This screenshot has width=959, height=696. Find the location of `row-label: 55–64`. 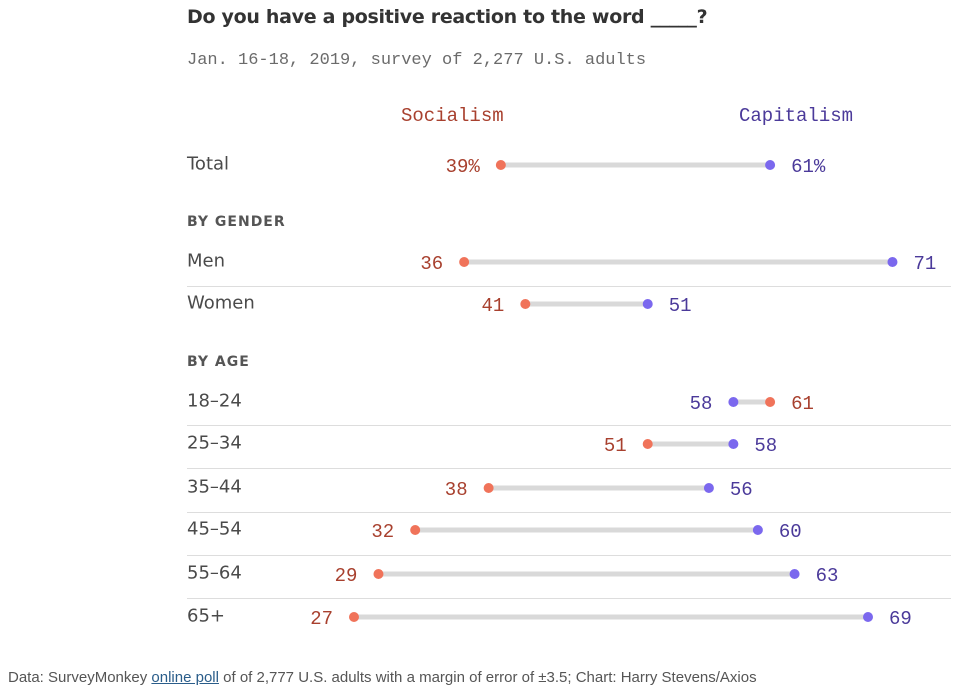

row-label: 55–64 is located at coordinates (214, 573).